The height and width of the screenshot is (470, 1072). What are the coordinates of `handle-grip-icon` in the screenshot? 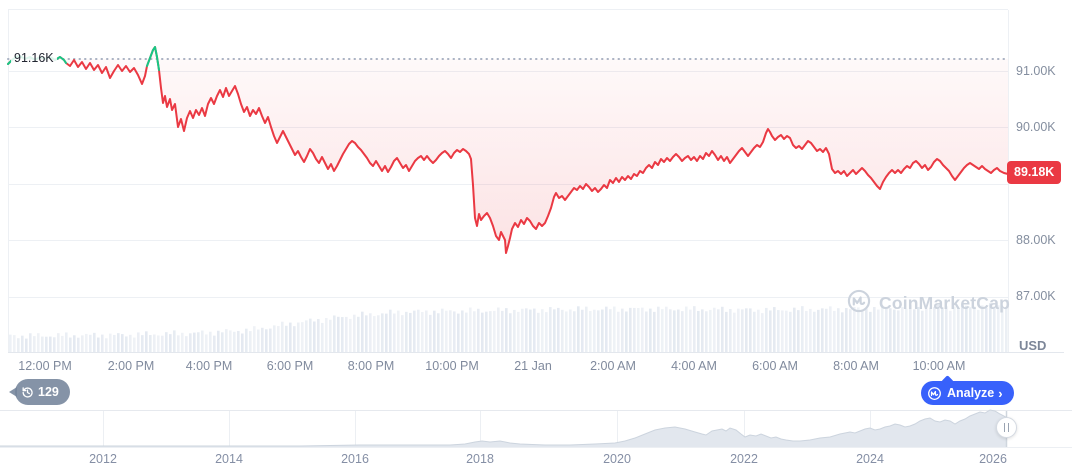 It's located at (1004, 427).